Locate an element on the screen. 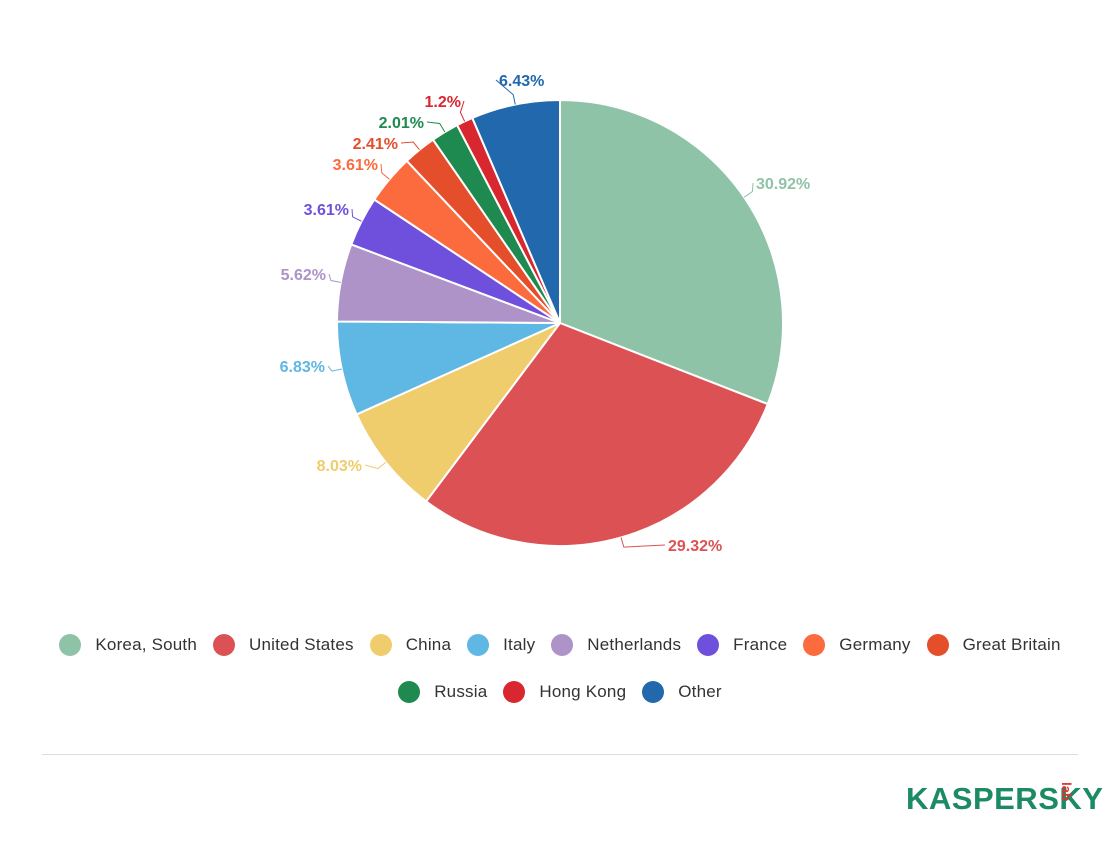  legend-label: Other is located at coordinates (700, 691).